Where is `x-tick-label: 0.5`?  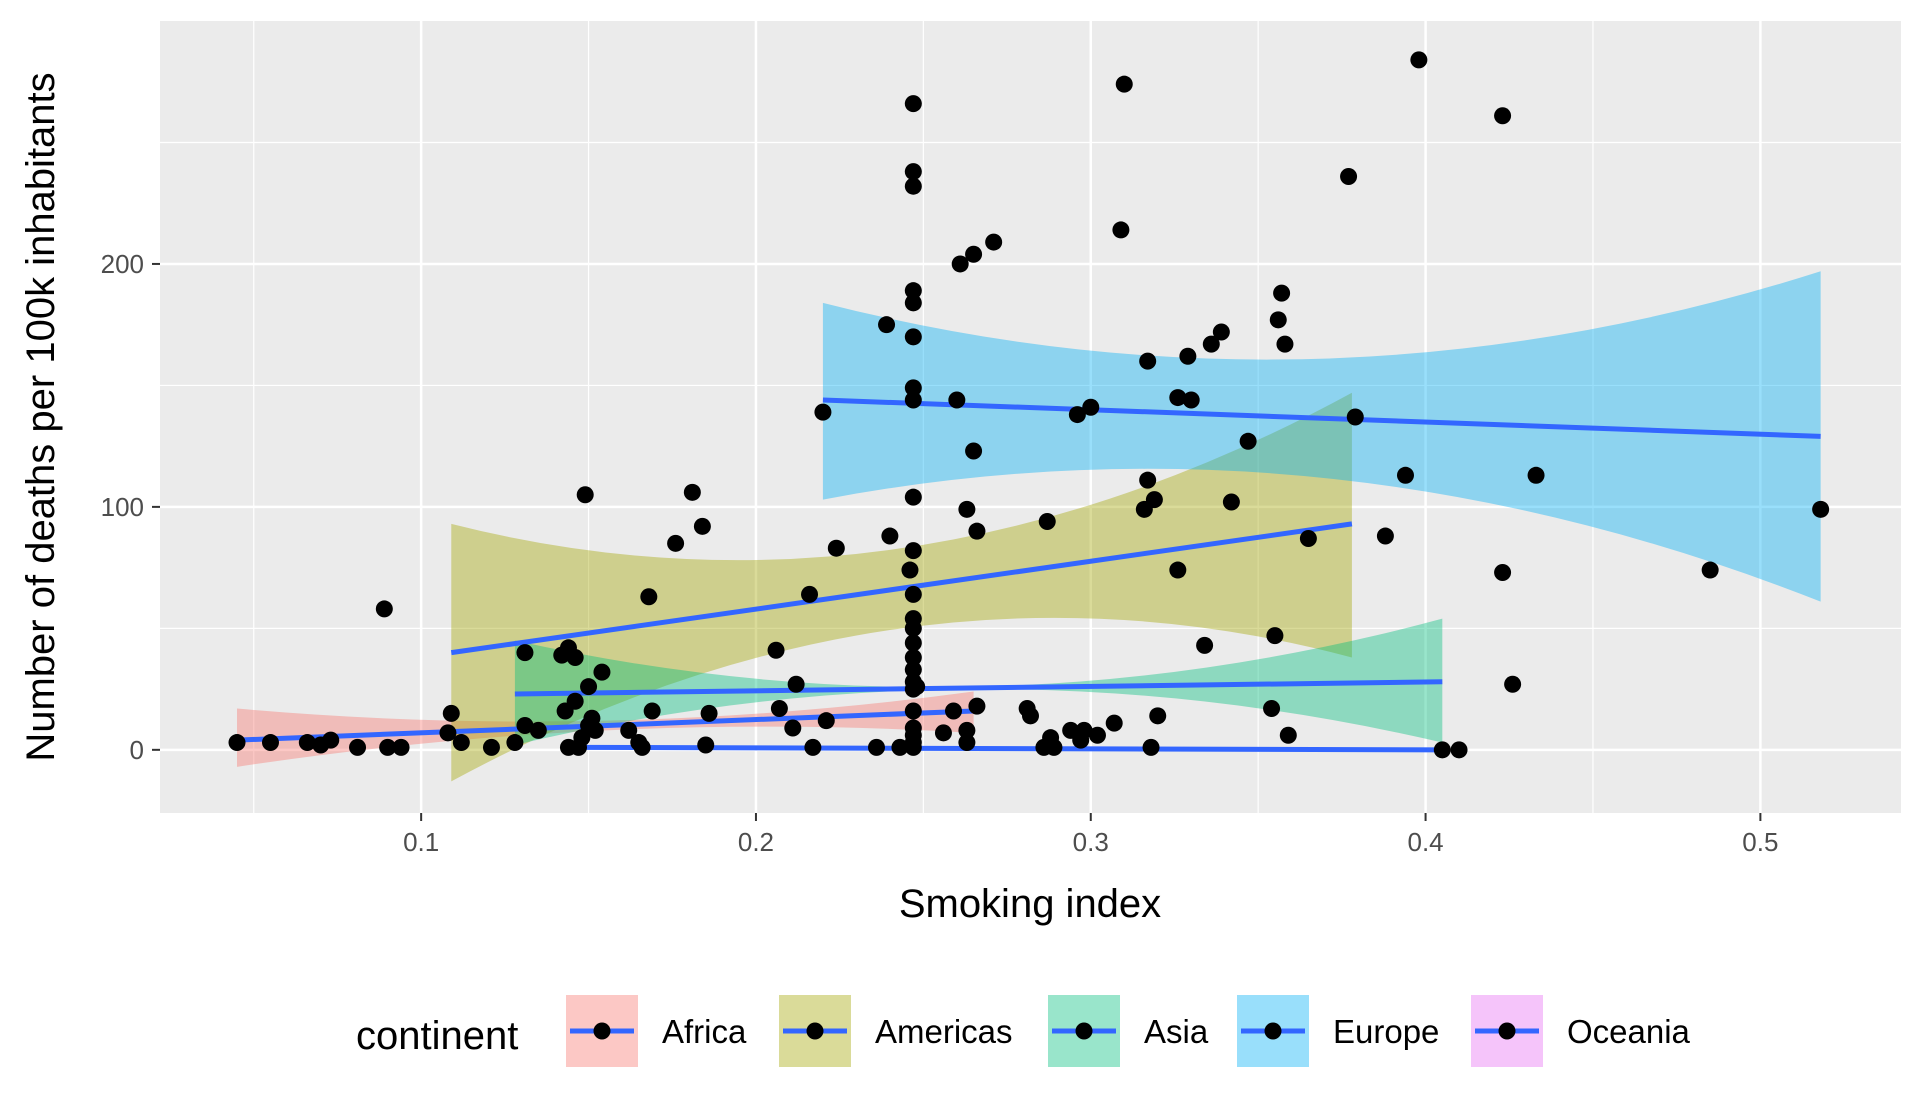
x-tick-label: 0.5 is located at coordinates (1760, 842).